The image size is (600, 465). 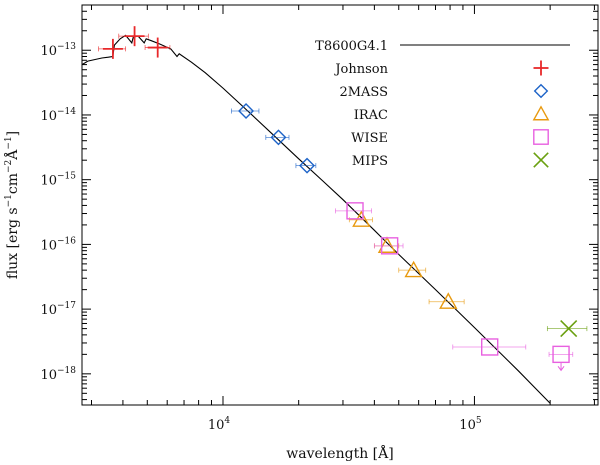 What do you see at coordinates (370, 161) in the screenshot?
I see `legend-label-mips: MIPS` at bounding box center [370, 161].